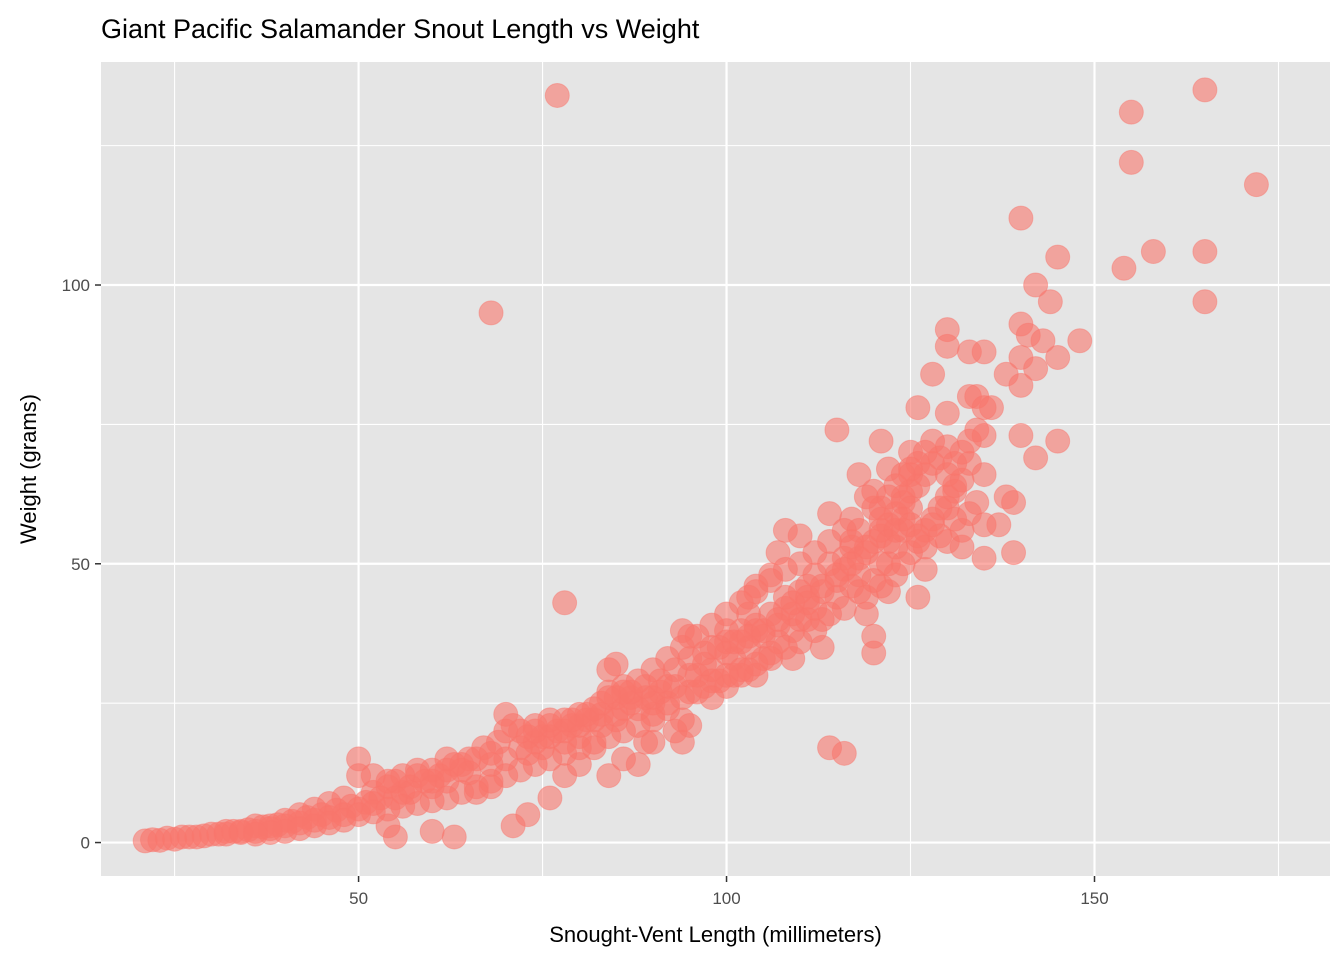  What do you see at coordinates (28, 469) in the screenshot?
I see `y-axis-title: Weight (grams)` at bounding box center [28, 469].